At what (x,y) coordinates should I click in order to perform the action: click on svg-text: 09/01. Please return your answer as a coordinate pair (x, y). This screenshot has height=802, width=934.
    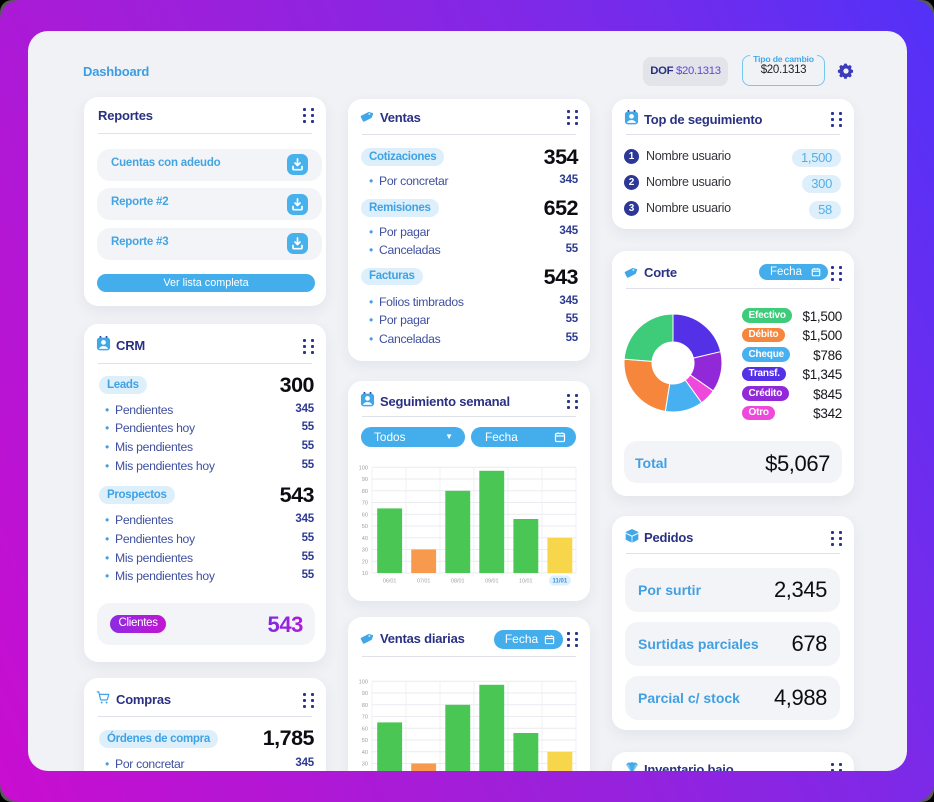
    Looking at the image, I should click on (492, 582).